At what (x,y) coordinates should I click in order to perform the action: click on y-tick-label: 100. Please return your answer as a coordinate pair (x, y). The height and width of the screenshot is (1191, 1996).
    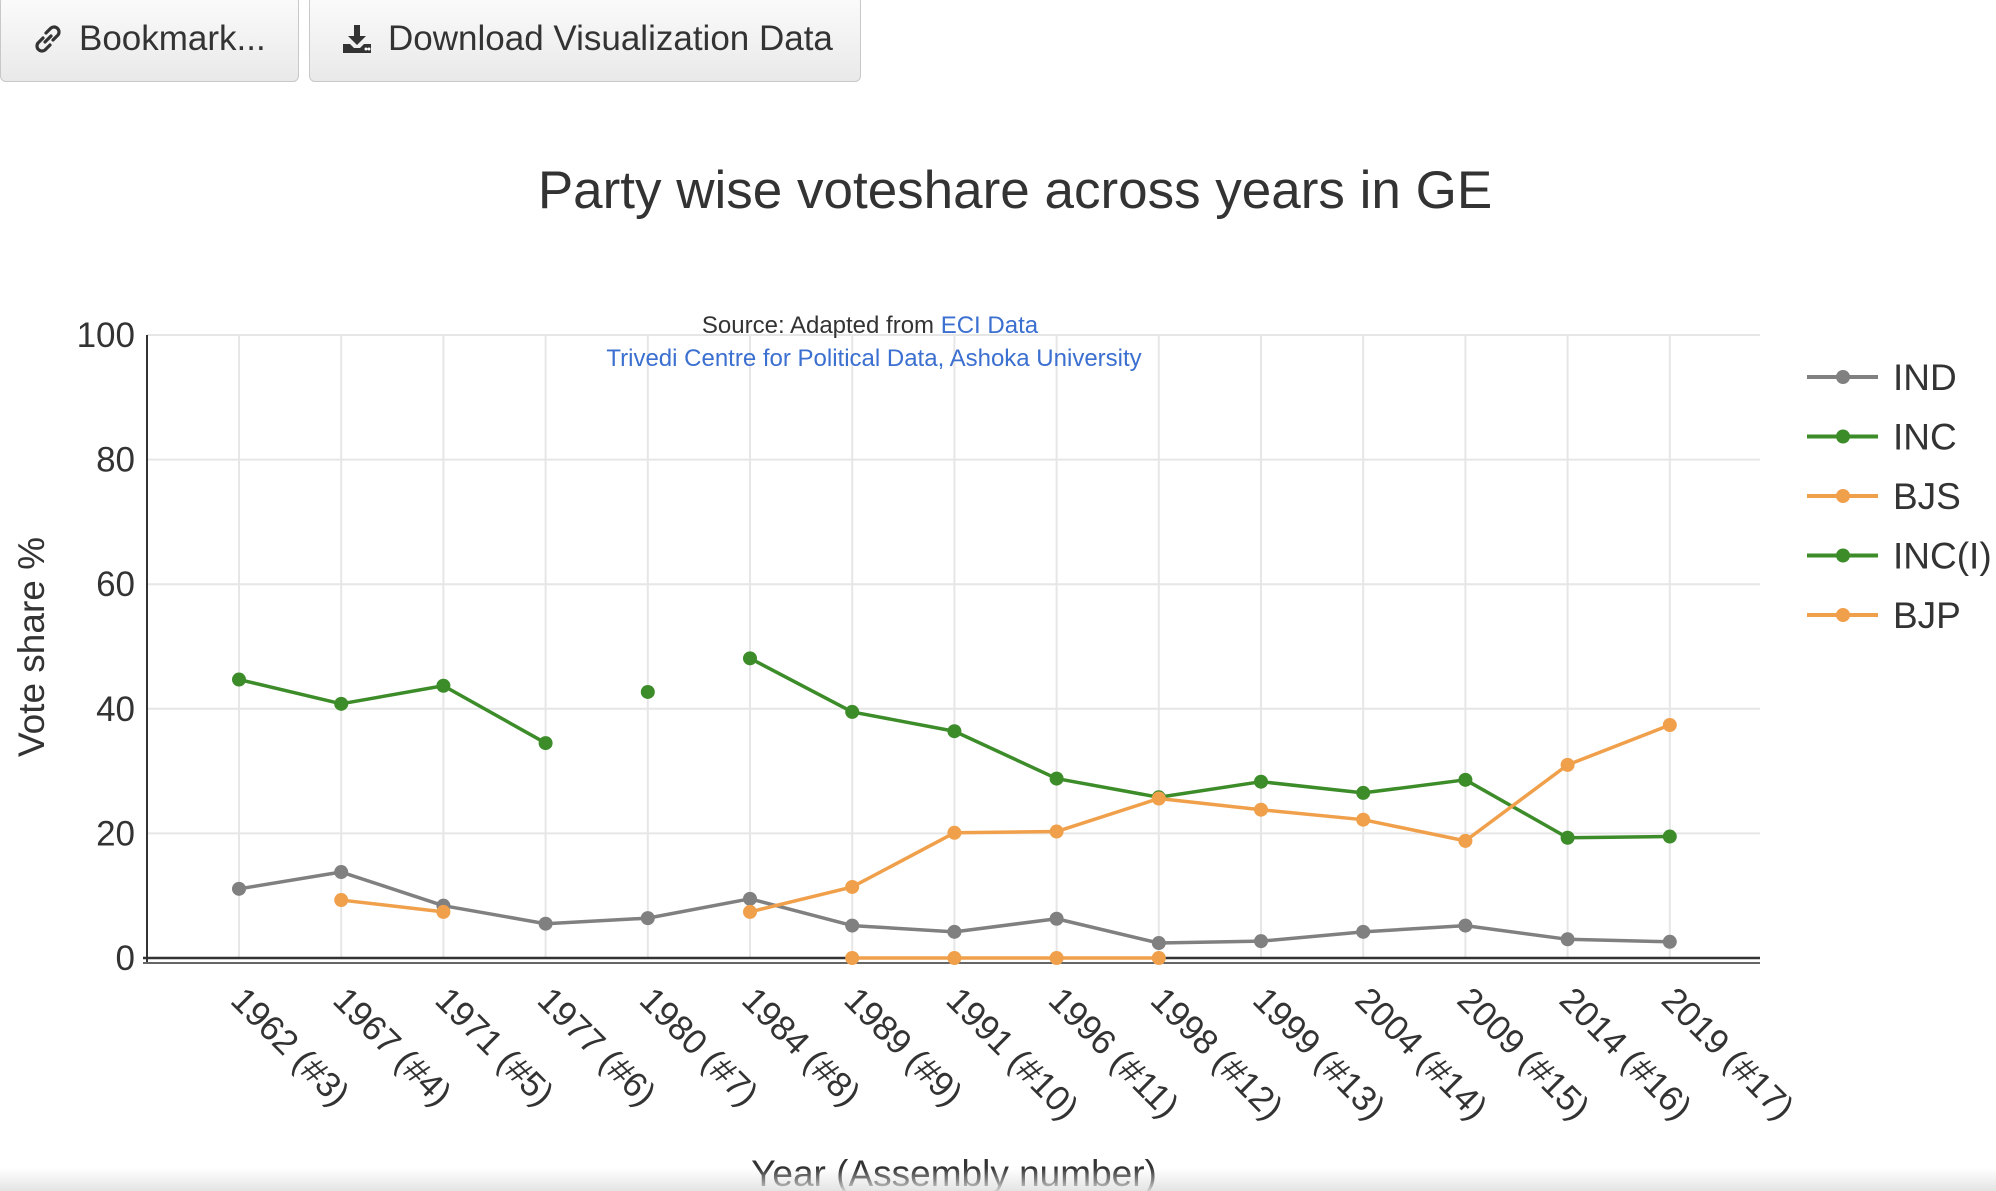
    Looking at the image, I should click on (106, 335).